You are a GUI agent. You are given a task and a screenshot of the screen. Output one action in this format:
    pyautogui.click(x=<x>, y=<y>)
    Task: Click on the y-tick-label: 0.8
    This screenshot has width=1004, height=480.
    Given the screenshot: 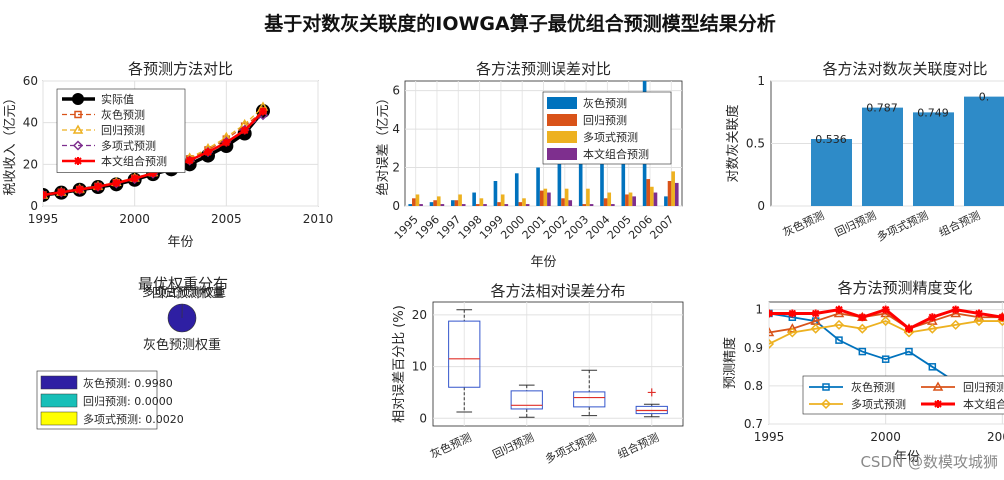 What is the action you would take?
    pyautogui.click(x=753, y=386)
    